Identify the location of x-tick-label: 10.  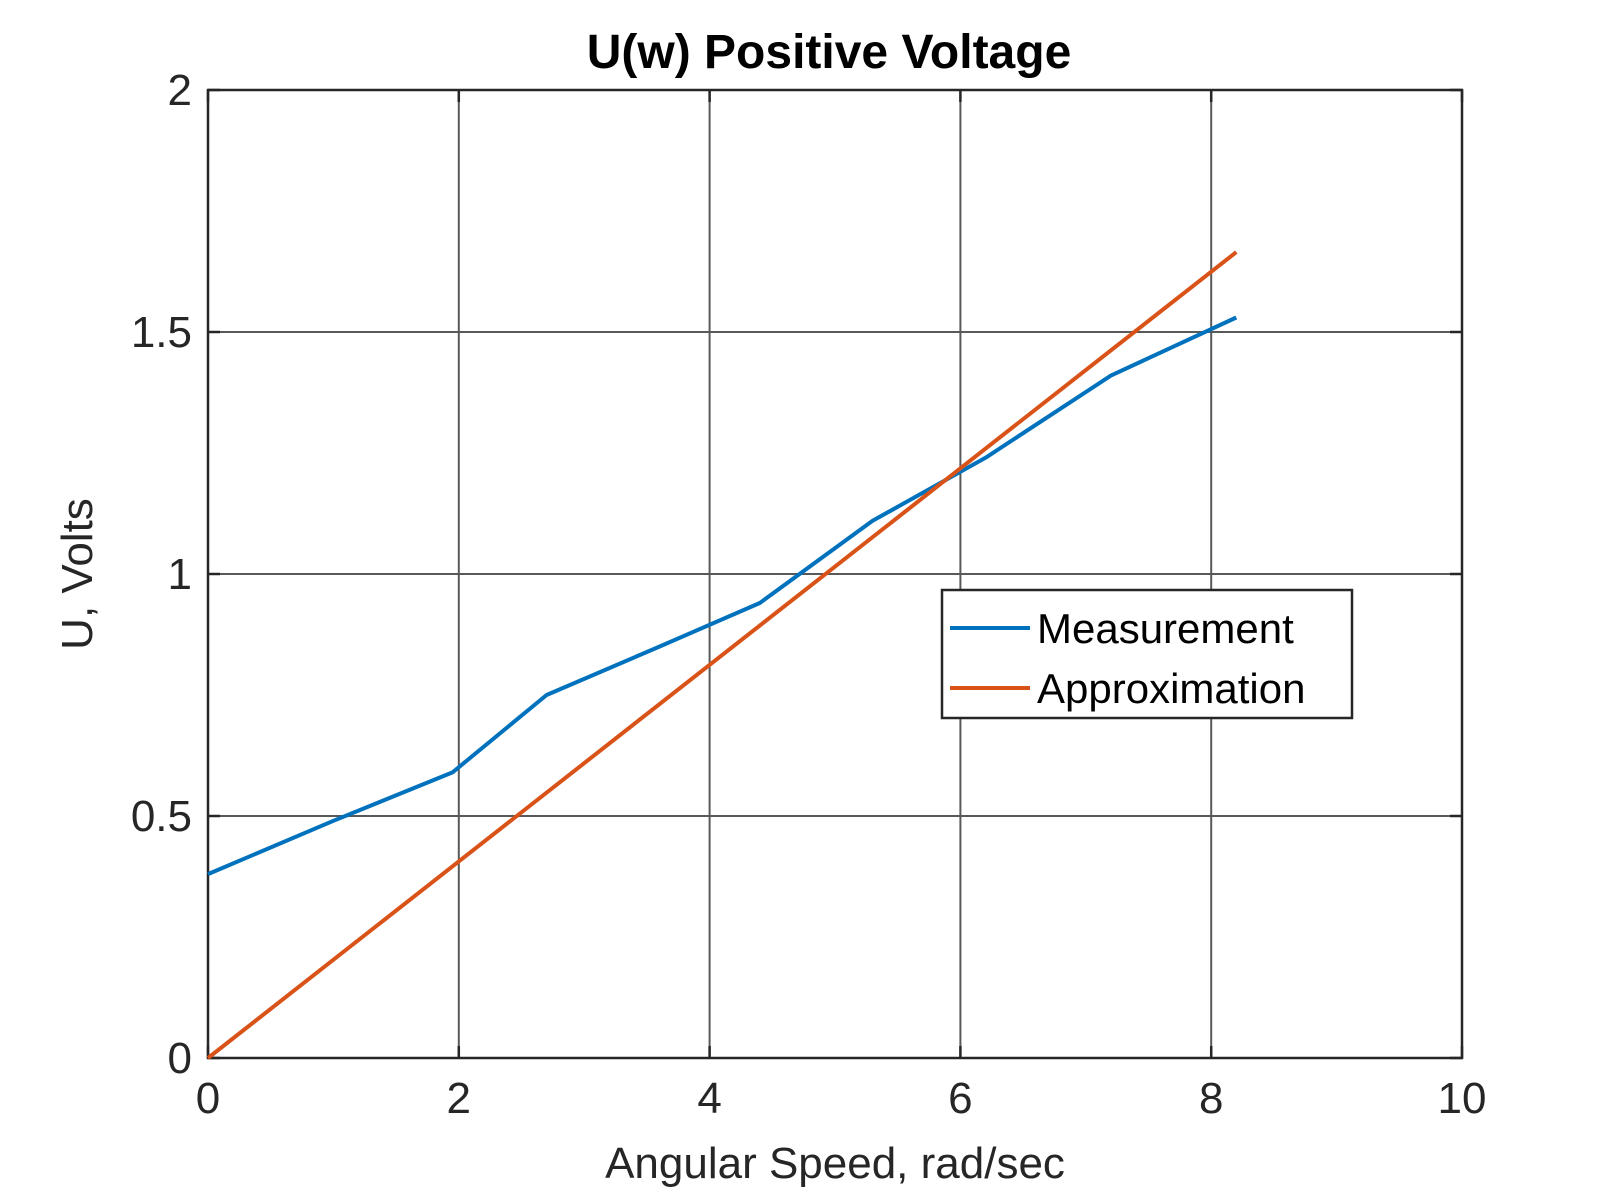
(1462, 1098).